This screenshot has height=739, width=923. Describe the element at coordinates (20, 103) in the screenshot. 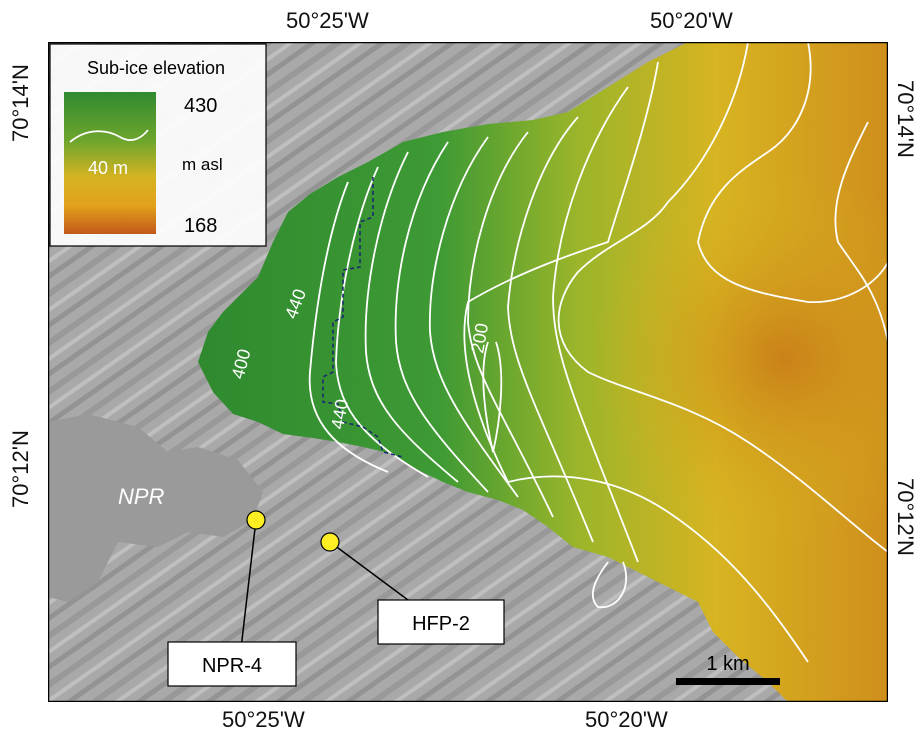

I see `left-latitude-label-1: 70°14'N` at that location.